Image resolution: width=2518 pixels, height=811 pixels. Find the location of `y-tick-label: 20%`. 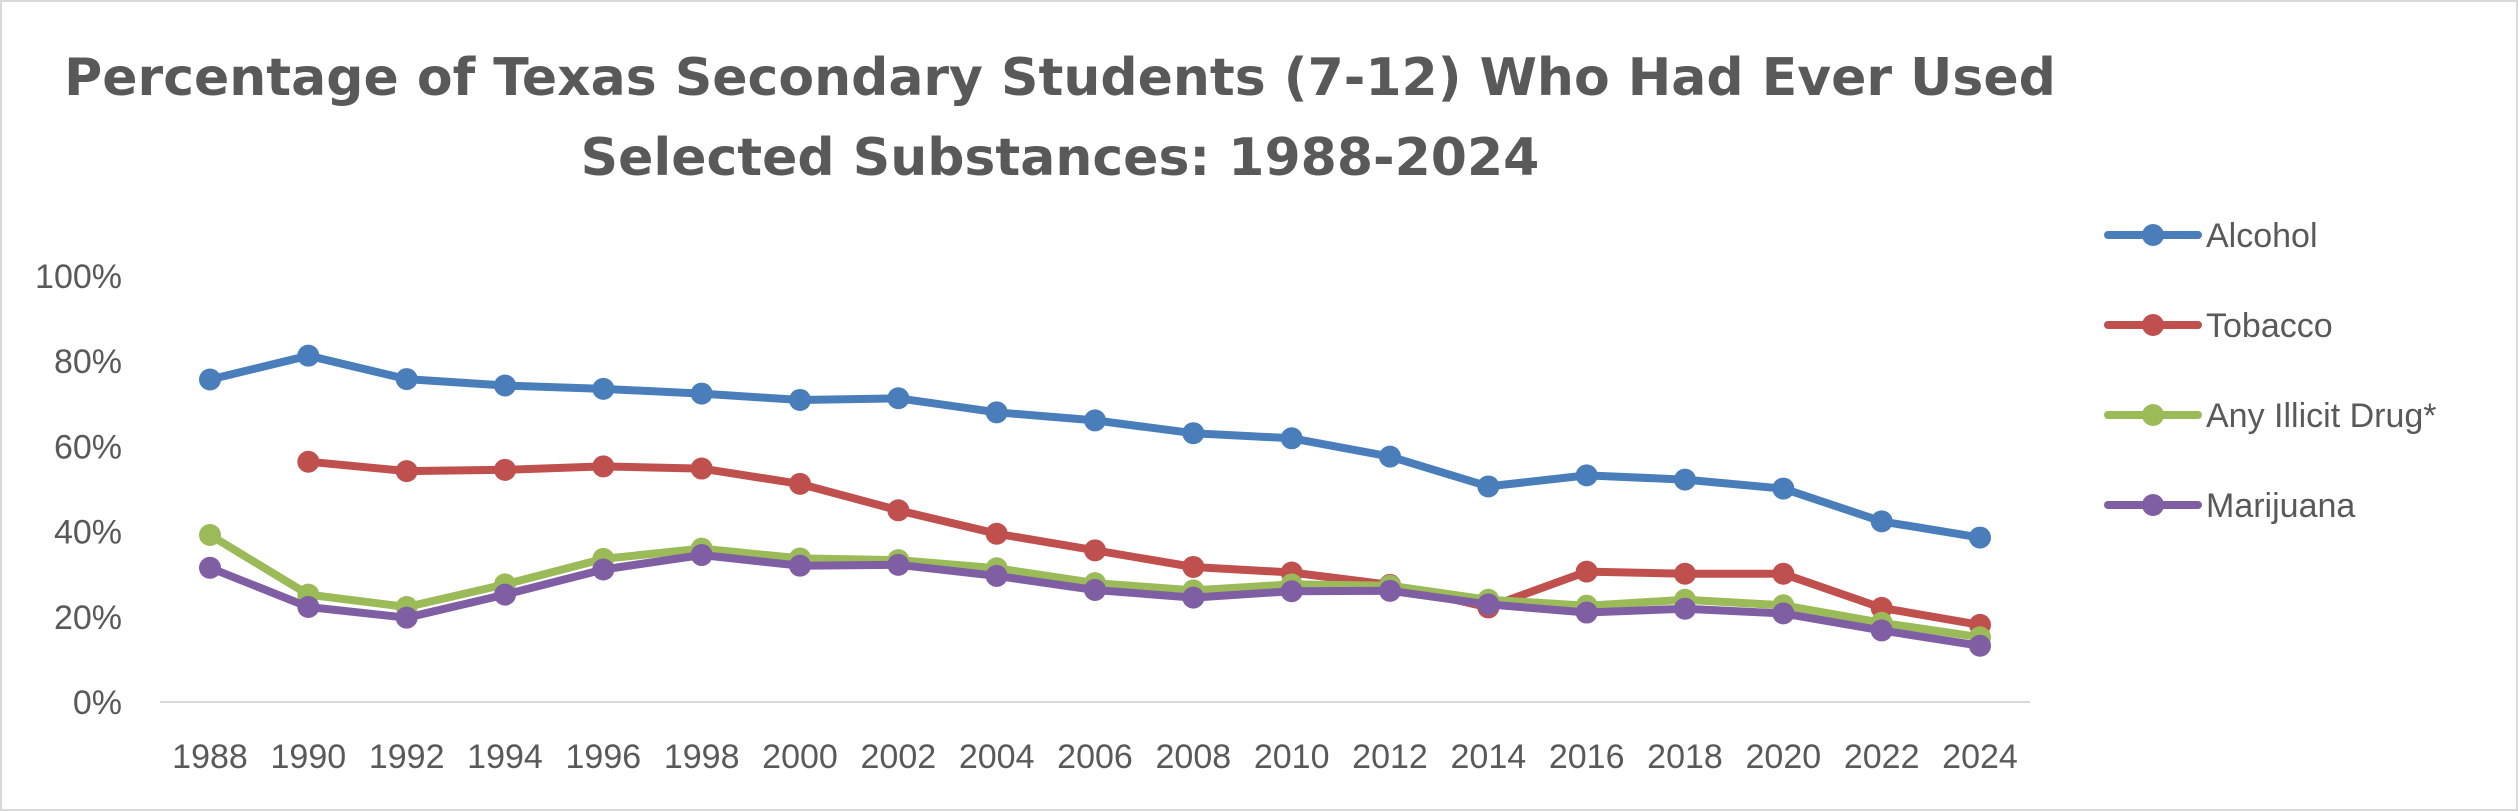

y-tick-label: 20% is located at coordinates (88, 618).